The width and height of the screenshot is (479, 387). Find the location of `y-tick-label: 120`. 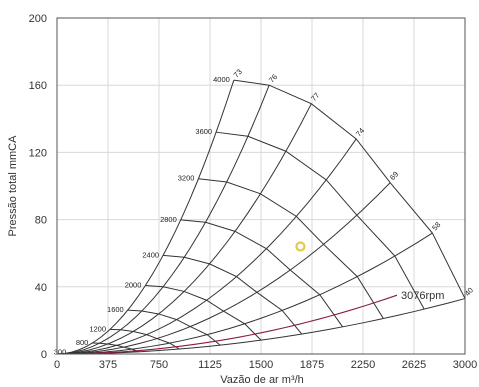

y-tick-label: 120 is located at coordinates (38, 153).